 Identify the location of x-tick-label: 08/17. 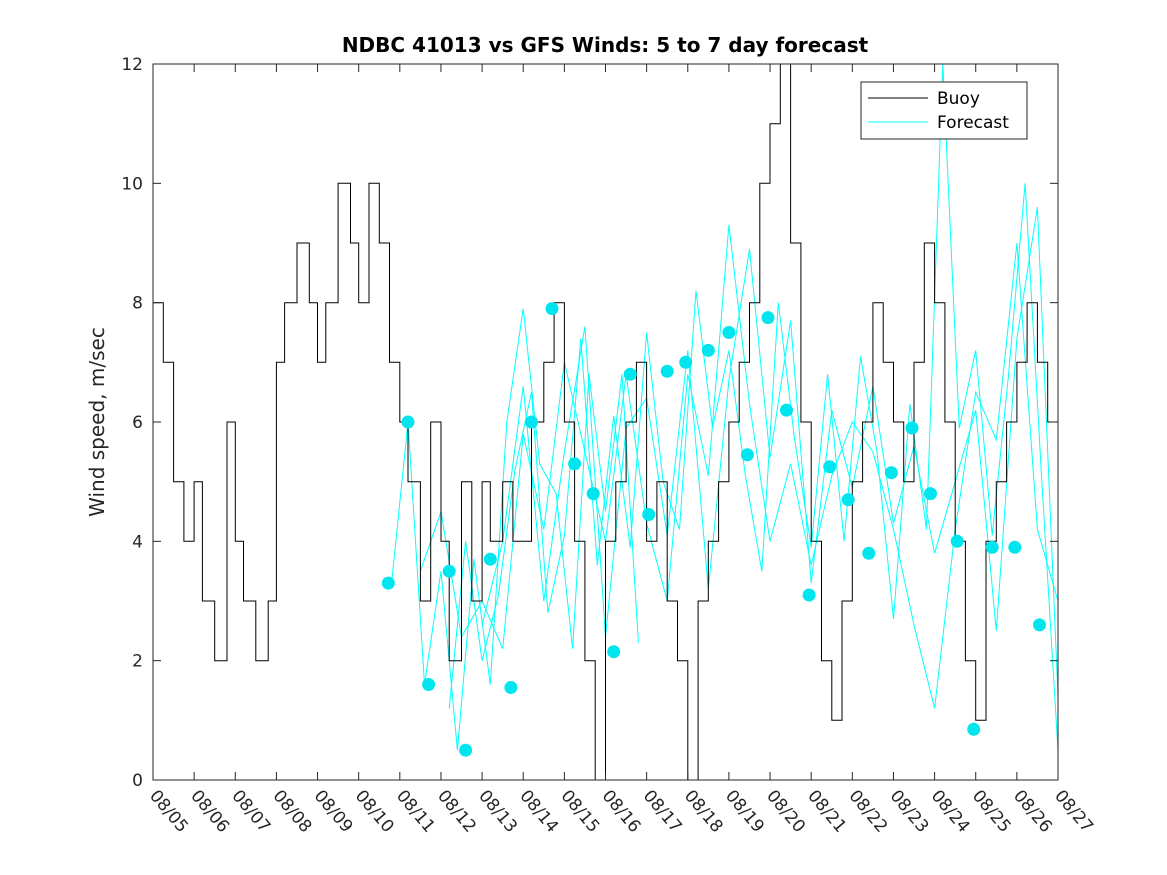
(662, 811).